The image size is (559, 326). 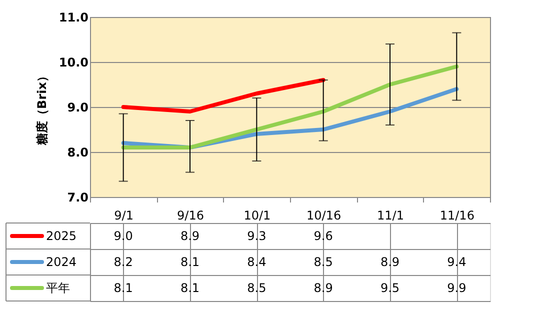 I want to click on data-label: 9.4, so click(x=456, y=262).